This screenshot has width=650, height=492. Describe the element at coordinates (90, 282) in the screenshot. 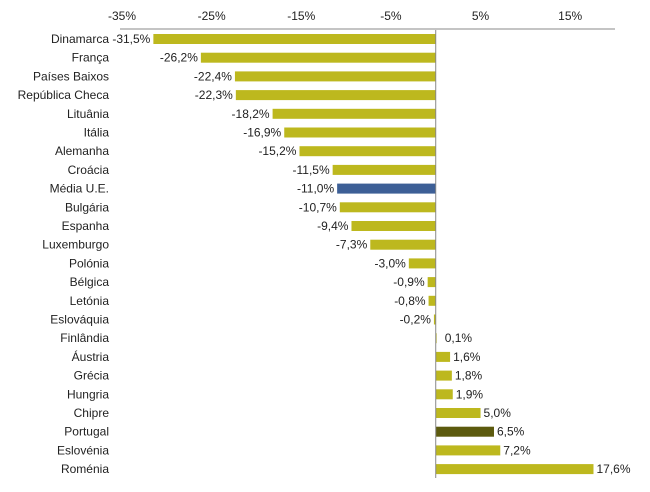

I see `category-label: Bélgica` at that location.